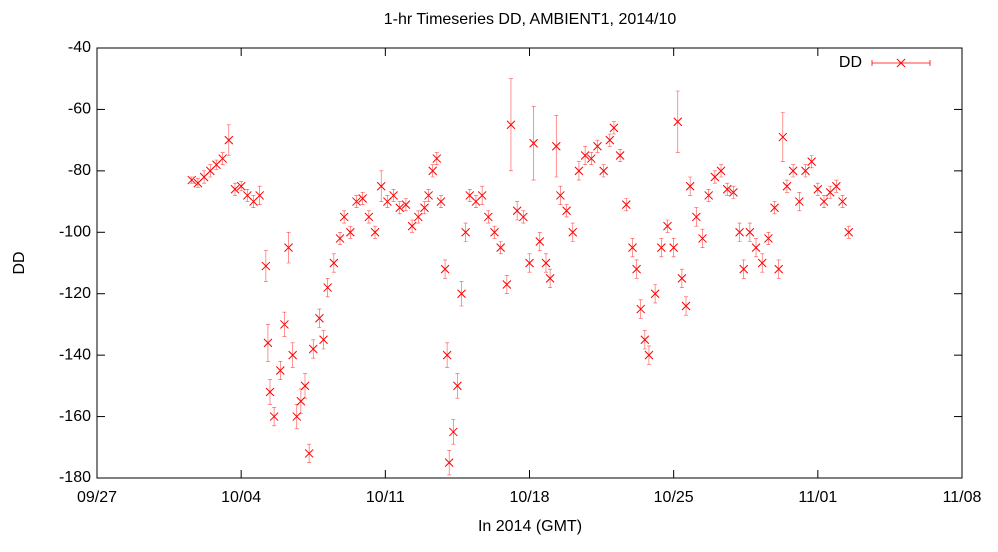 Image resolution: width=998 pixels, height=552 pixels. What do you see at coordinates (530, 19) in the screenshot?
I see `chart-title: 1-hr Timeseries DD, AMBIENT1, 2014/10` at bounding box center [530, 19].